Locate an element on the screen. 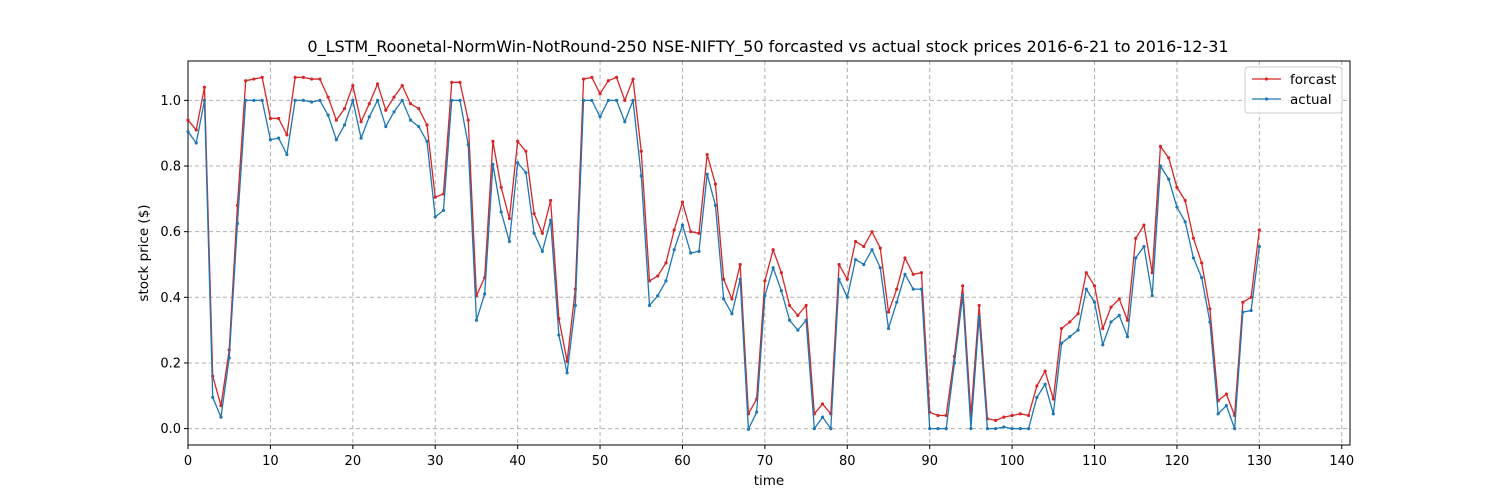  legend-marker is located at coordinates (1266, 79).